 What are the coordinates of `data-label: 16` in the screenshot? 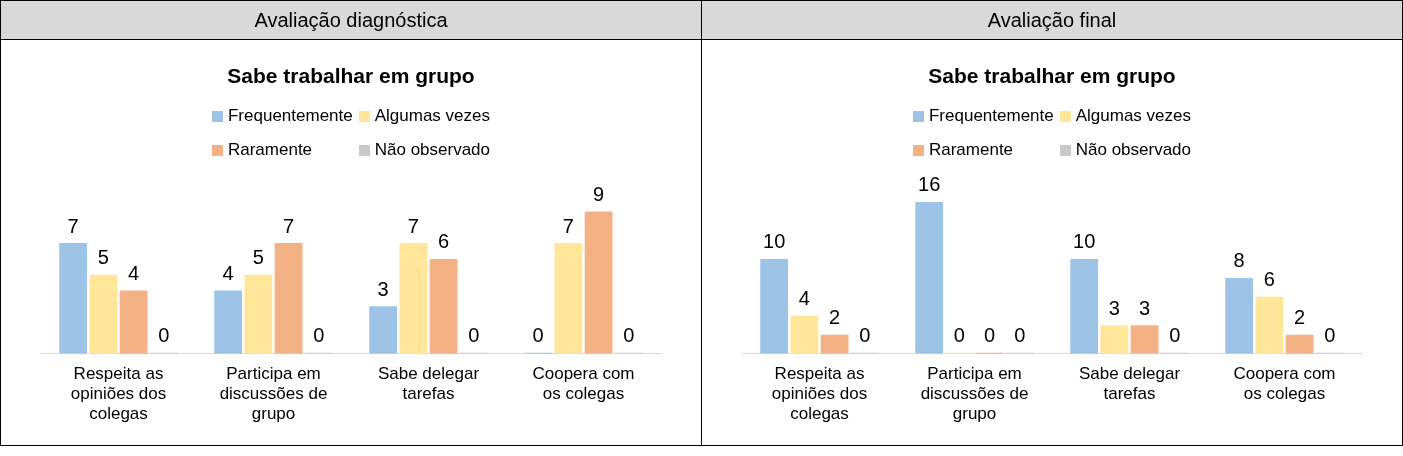 It's located at (929, 184).